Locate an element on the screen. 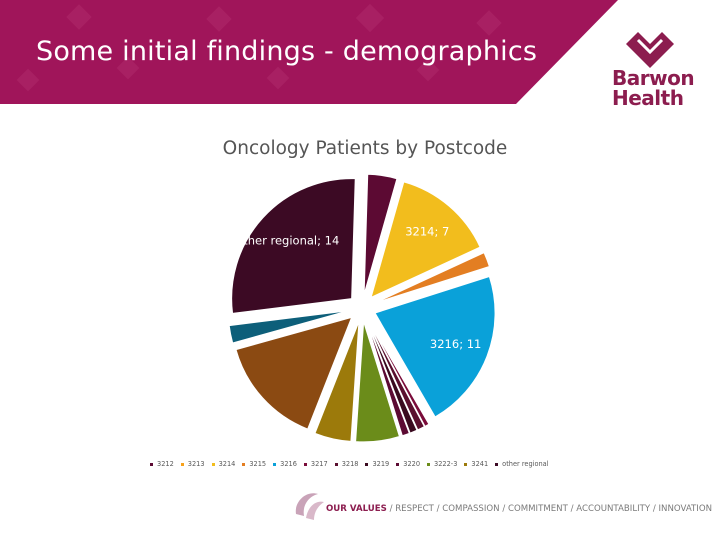  legend-item-3219: 3219 is located at coordinates (377, 464).